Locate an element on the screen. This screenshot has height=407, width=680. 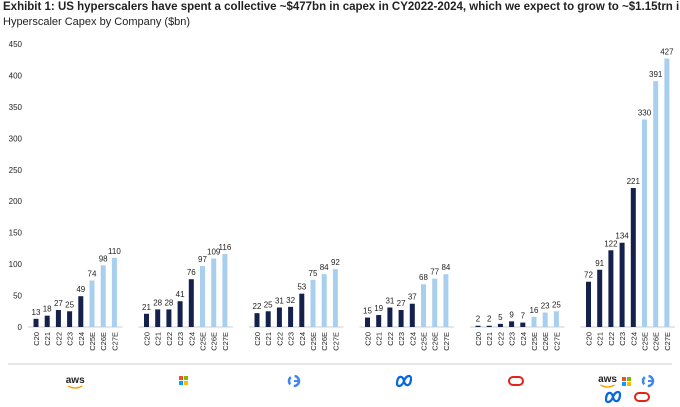
value-label: 27 is located at coordinates (401, 303).